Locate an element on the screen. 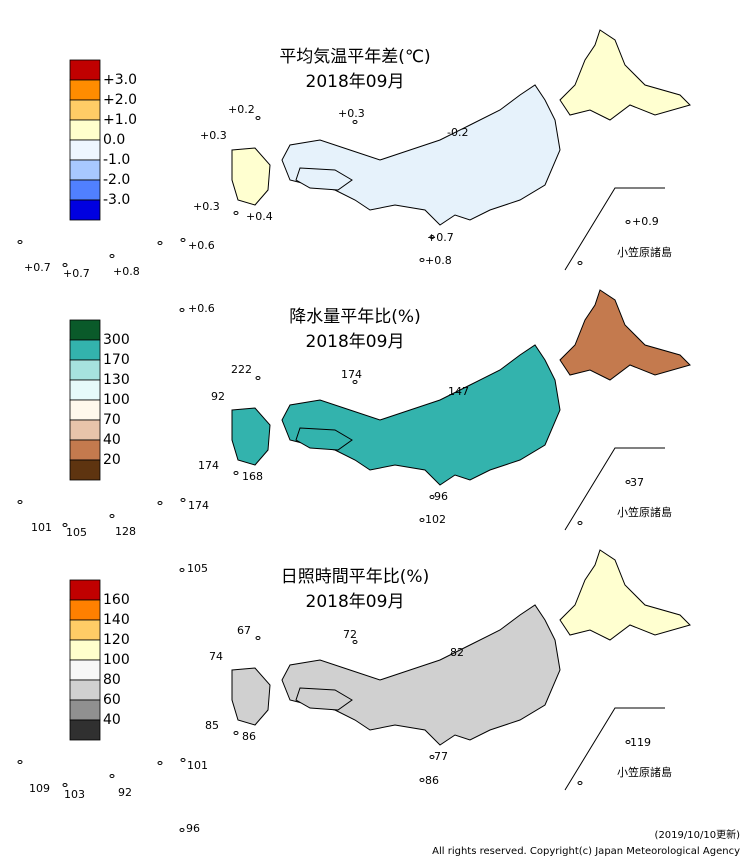 The height and width of the screenshot is (860, 750). station-value: 103 is located at coordinates (74, 794).